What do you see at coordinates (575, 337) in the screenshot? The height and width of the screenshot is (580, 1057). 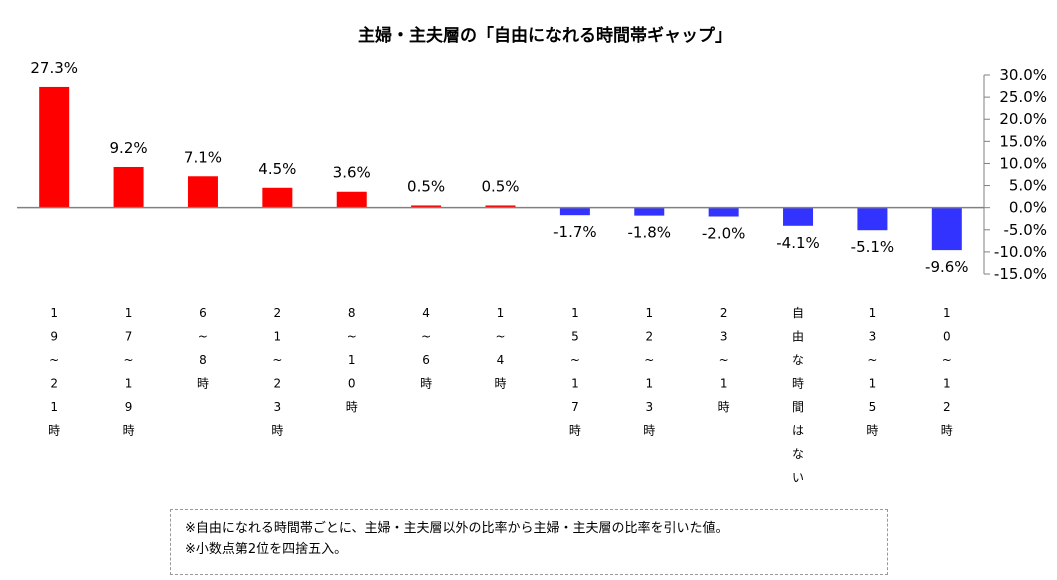 I see `x-tick-label-char: 5` at bounding box center [575, 337].